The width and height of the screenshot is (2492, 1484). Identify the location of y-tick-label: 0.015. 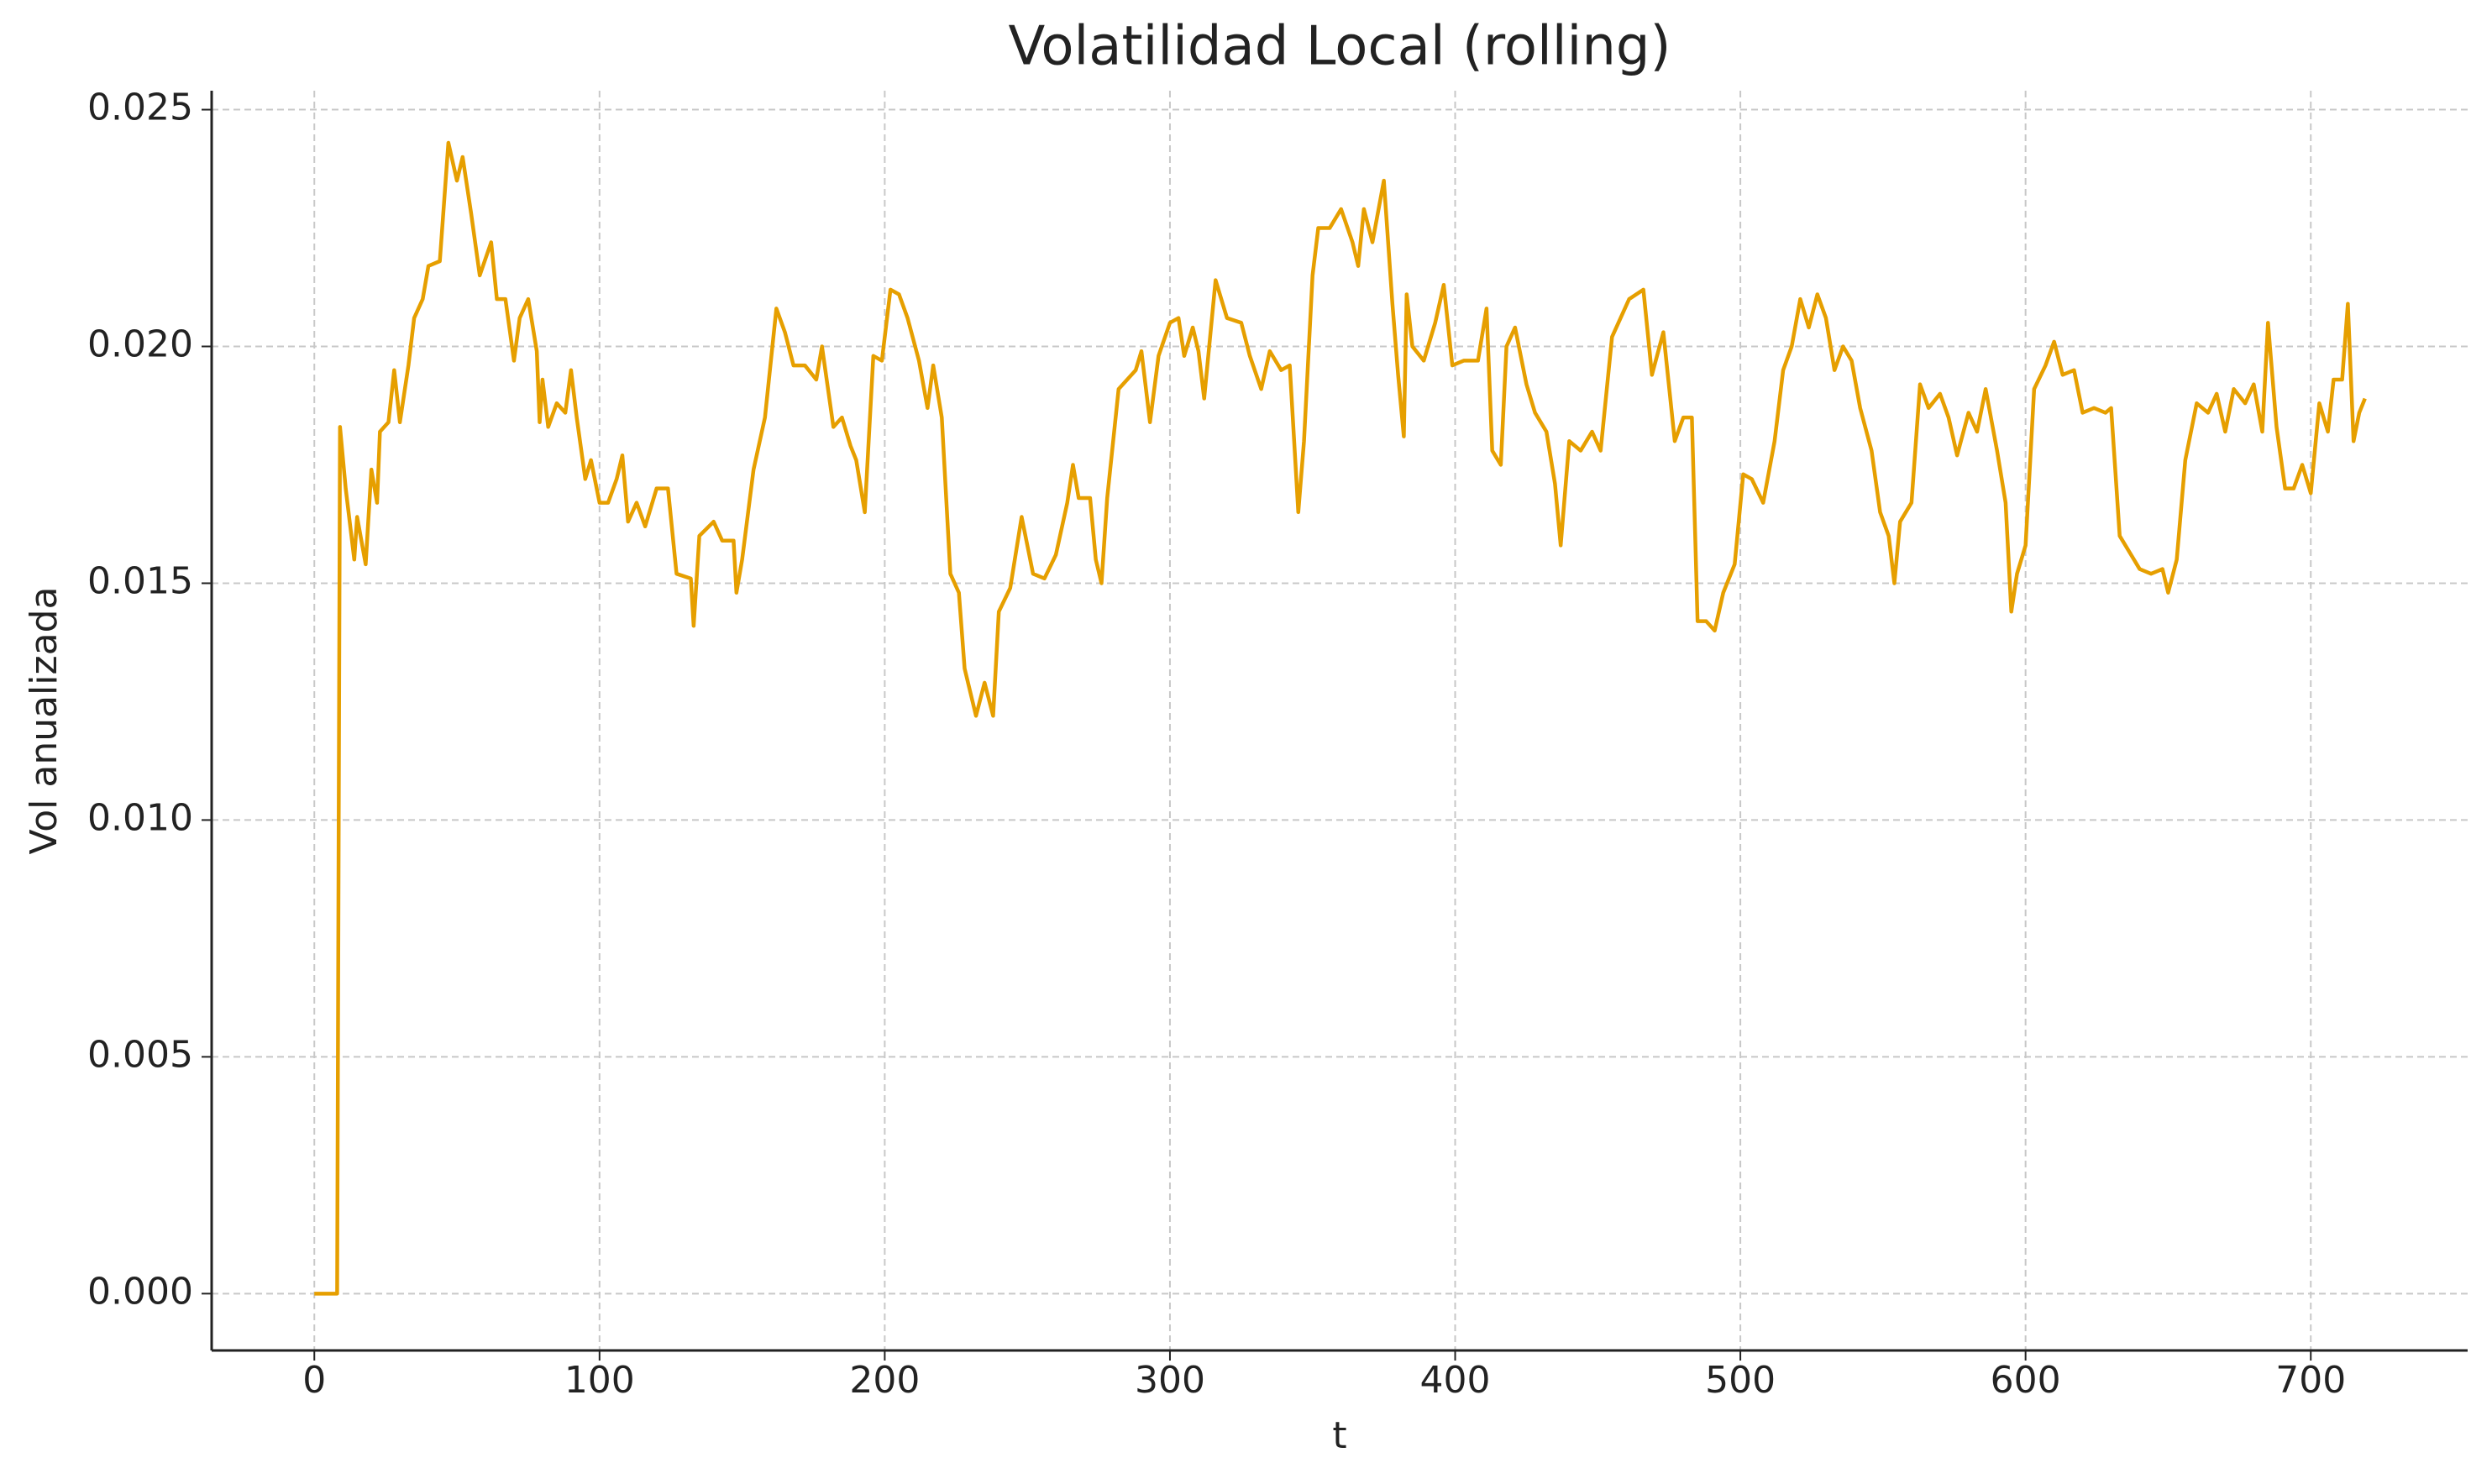
(140, 580).